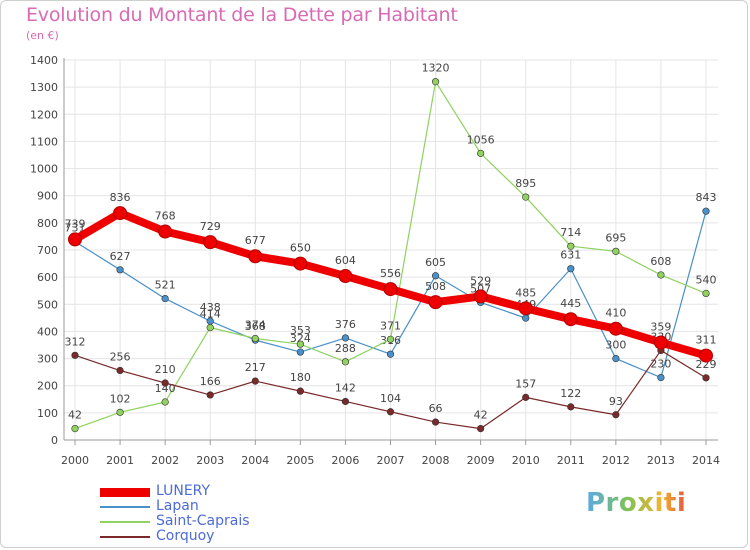 Image resolution: width=750 pixels, height=550 pixels. I want to click on data-label: 843, so click(706, 197).